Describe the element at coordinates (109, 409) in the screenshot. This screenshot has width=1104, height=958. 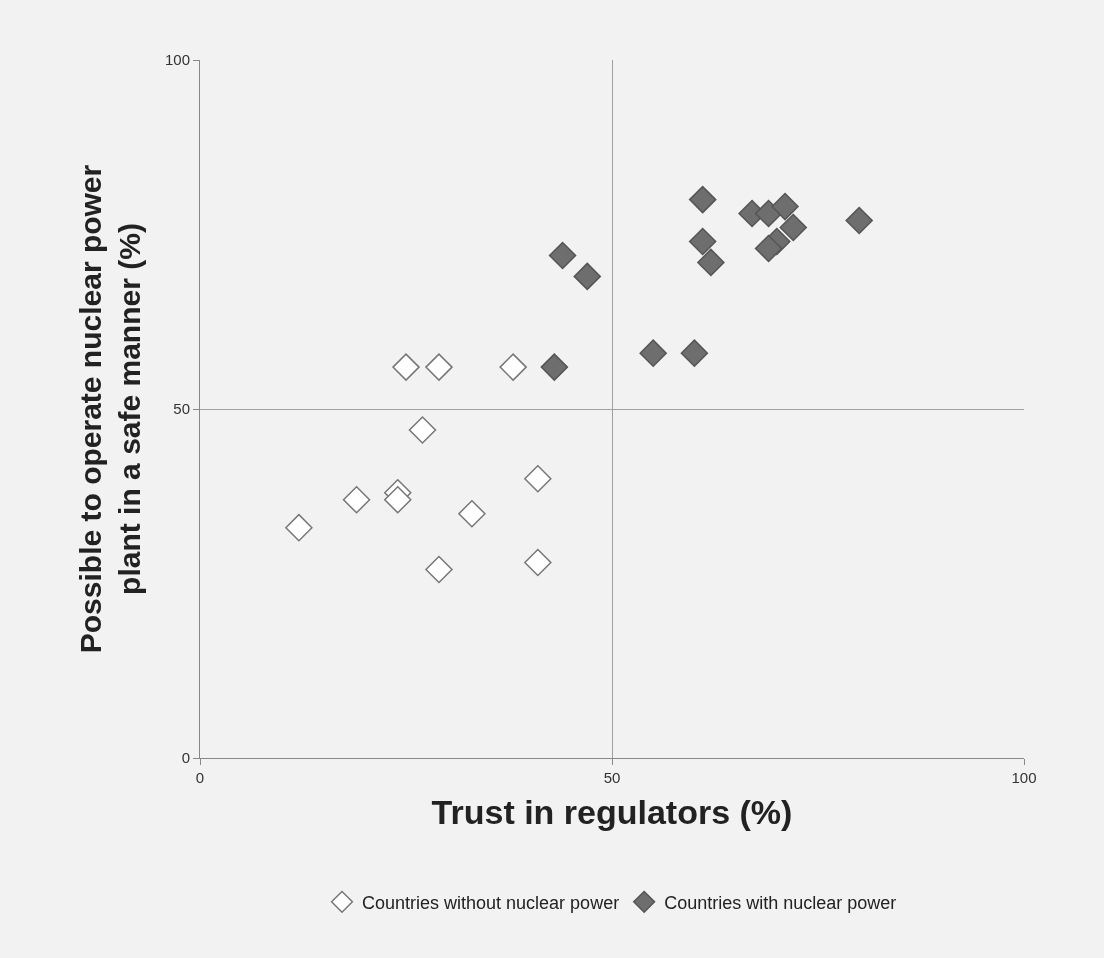
I see `y-axis-title: Possible to operate nuclear power plant in a safe manner (%)` at that location.